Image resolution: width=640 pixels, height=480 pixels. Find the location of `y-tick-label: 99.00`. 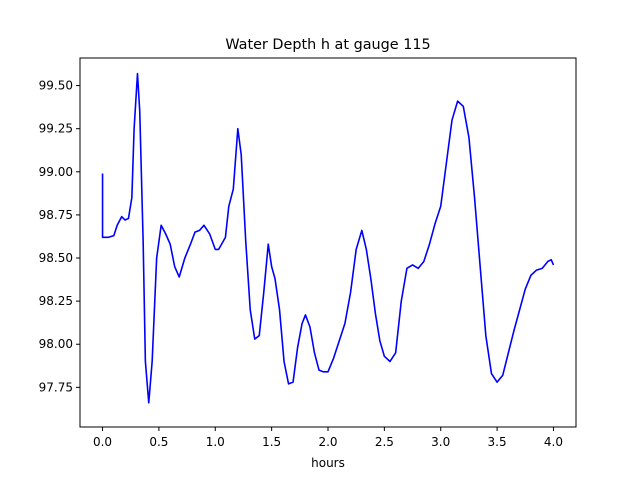

y-tick-label: 99.00 is located at coordinates (56, 172).